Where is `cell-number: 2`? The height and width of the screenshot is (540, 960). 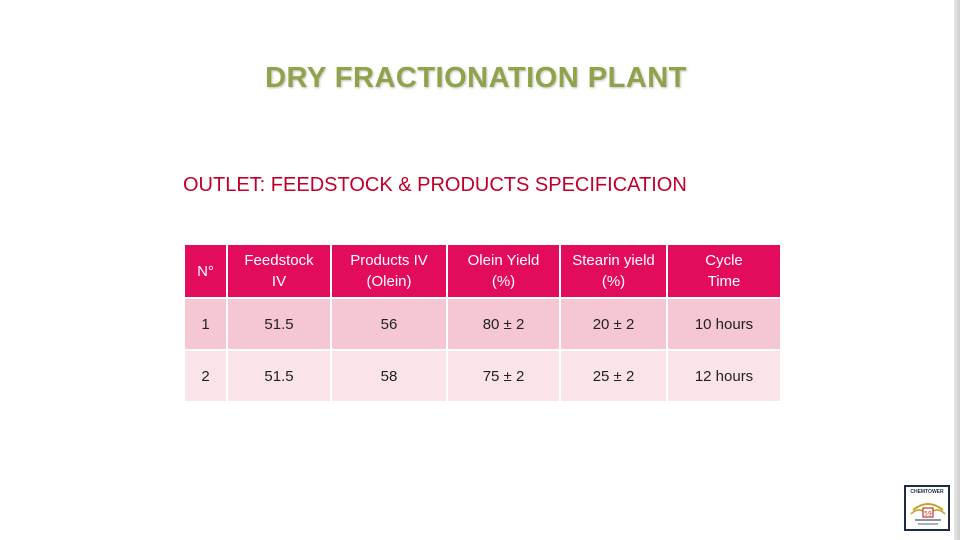 cell-number: 2 is located at coordinates (206, 376).